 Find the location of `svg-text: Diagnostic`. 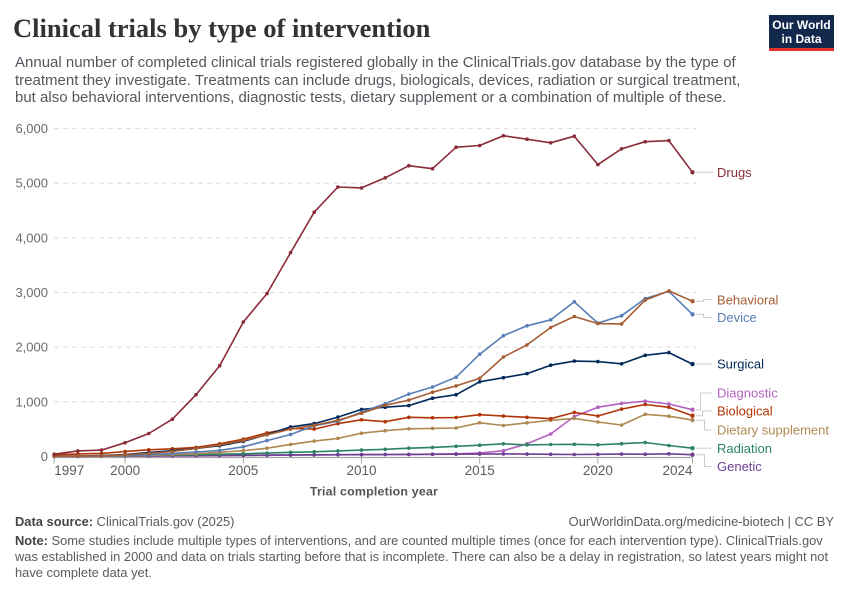

svg-text: Diagnostic is located at coordinates (747, 393).